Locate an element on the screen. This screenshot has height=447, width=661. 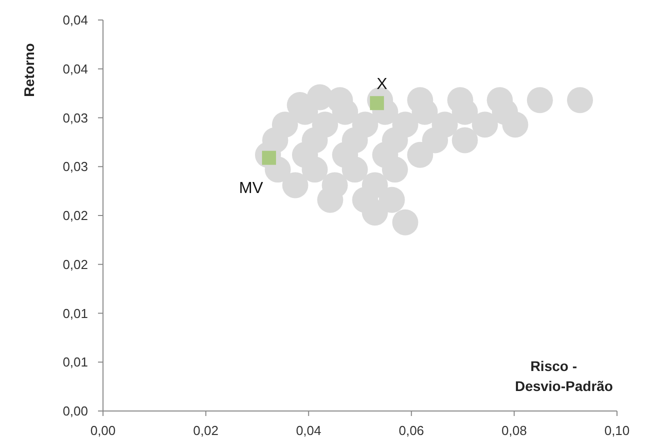
annotation: MV is located at coordinates (251, 188).